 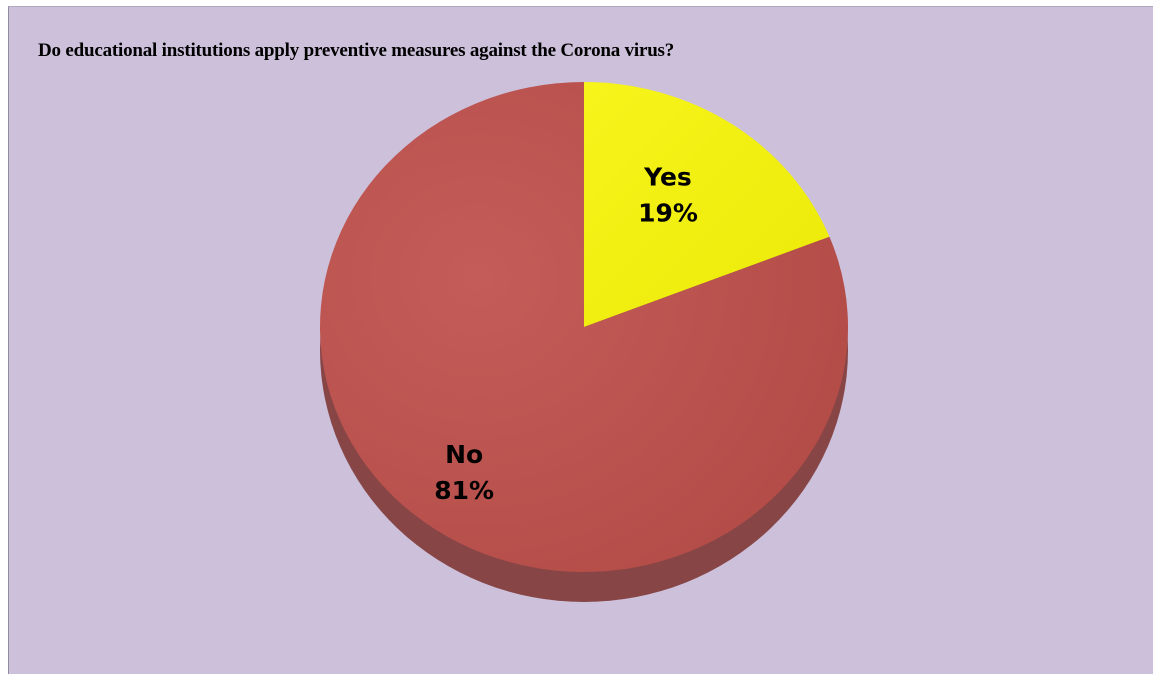 I want to click on pie-slice-yes, so click(x=707, y=204).